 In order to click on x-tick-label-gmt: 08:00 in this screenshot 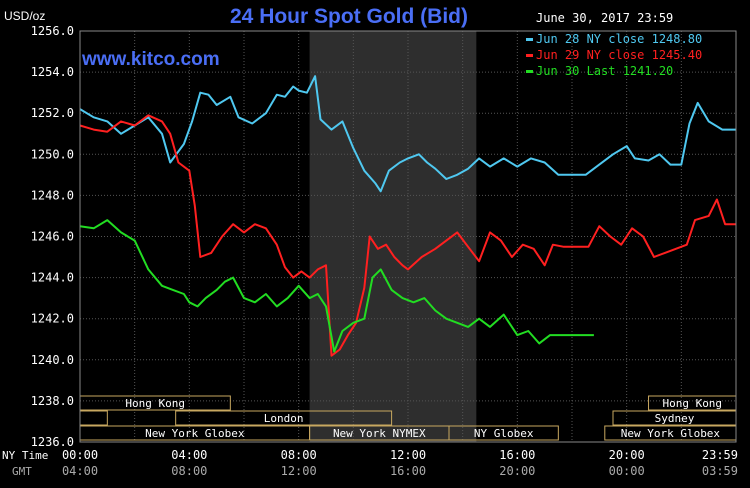, I will do `click(189, 471)`.